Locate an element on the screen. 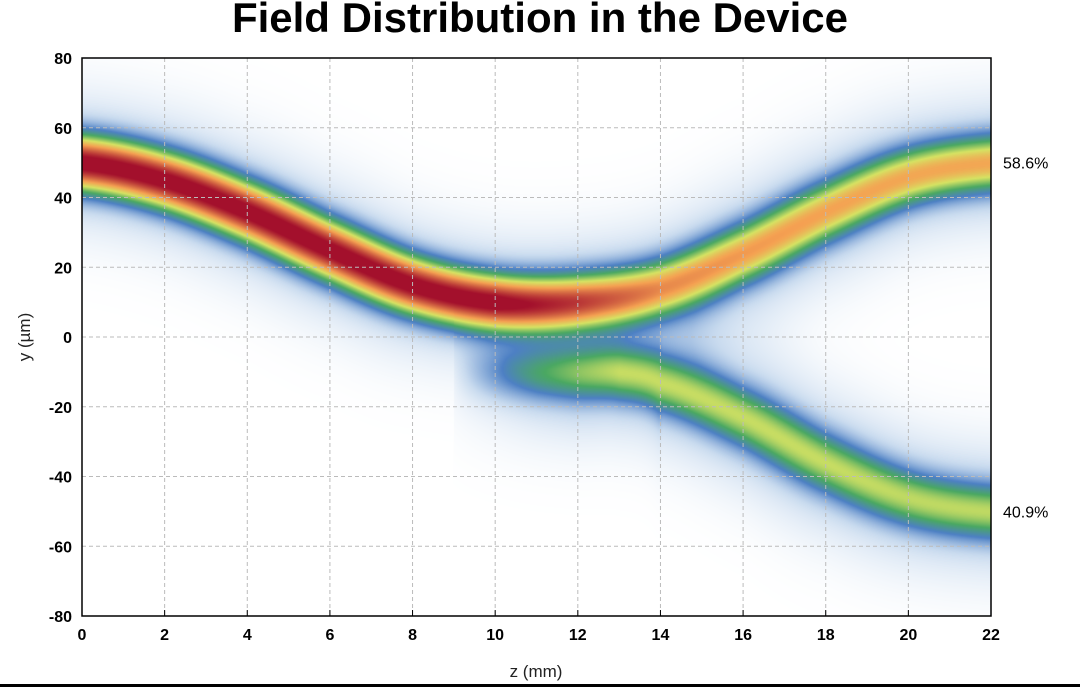  y-tick-label: 20 is located at coordinates (63, 268).